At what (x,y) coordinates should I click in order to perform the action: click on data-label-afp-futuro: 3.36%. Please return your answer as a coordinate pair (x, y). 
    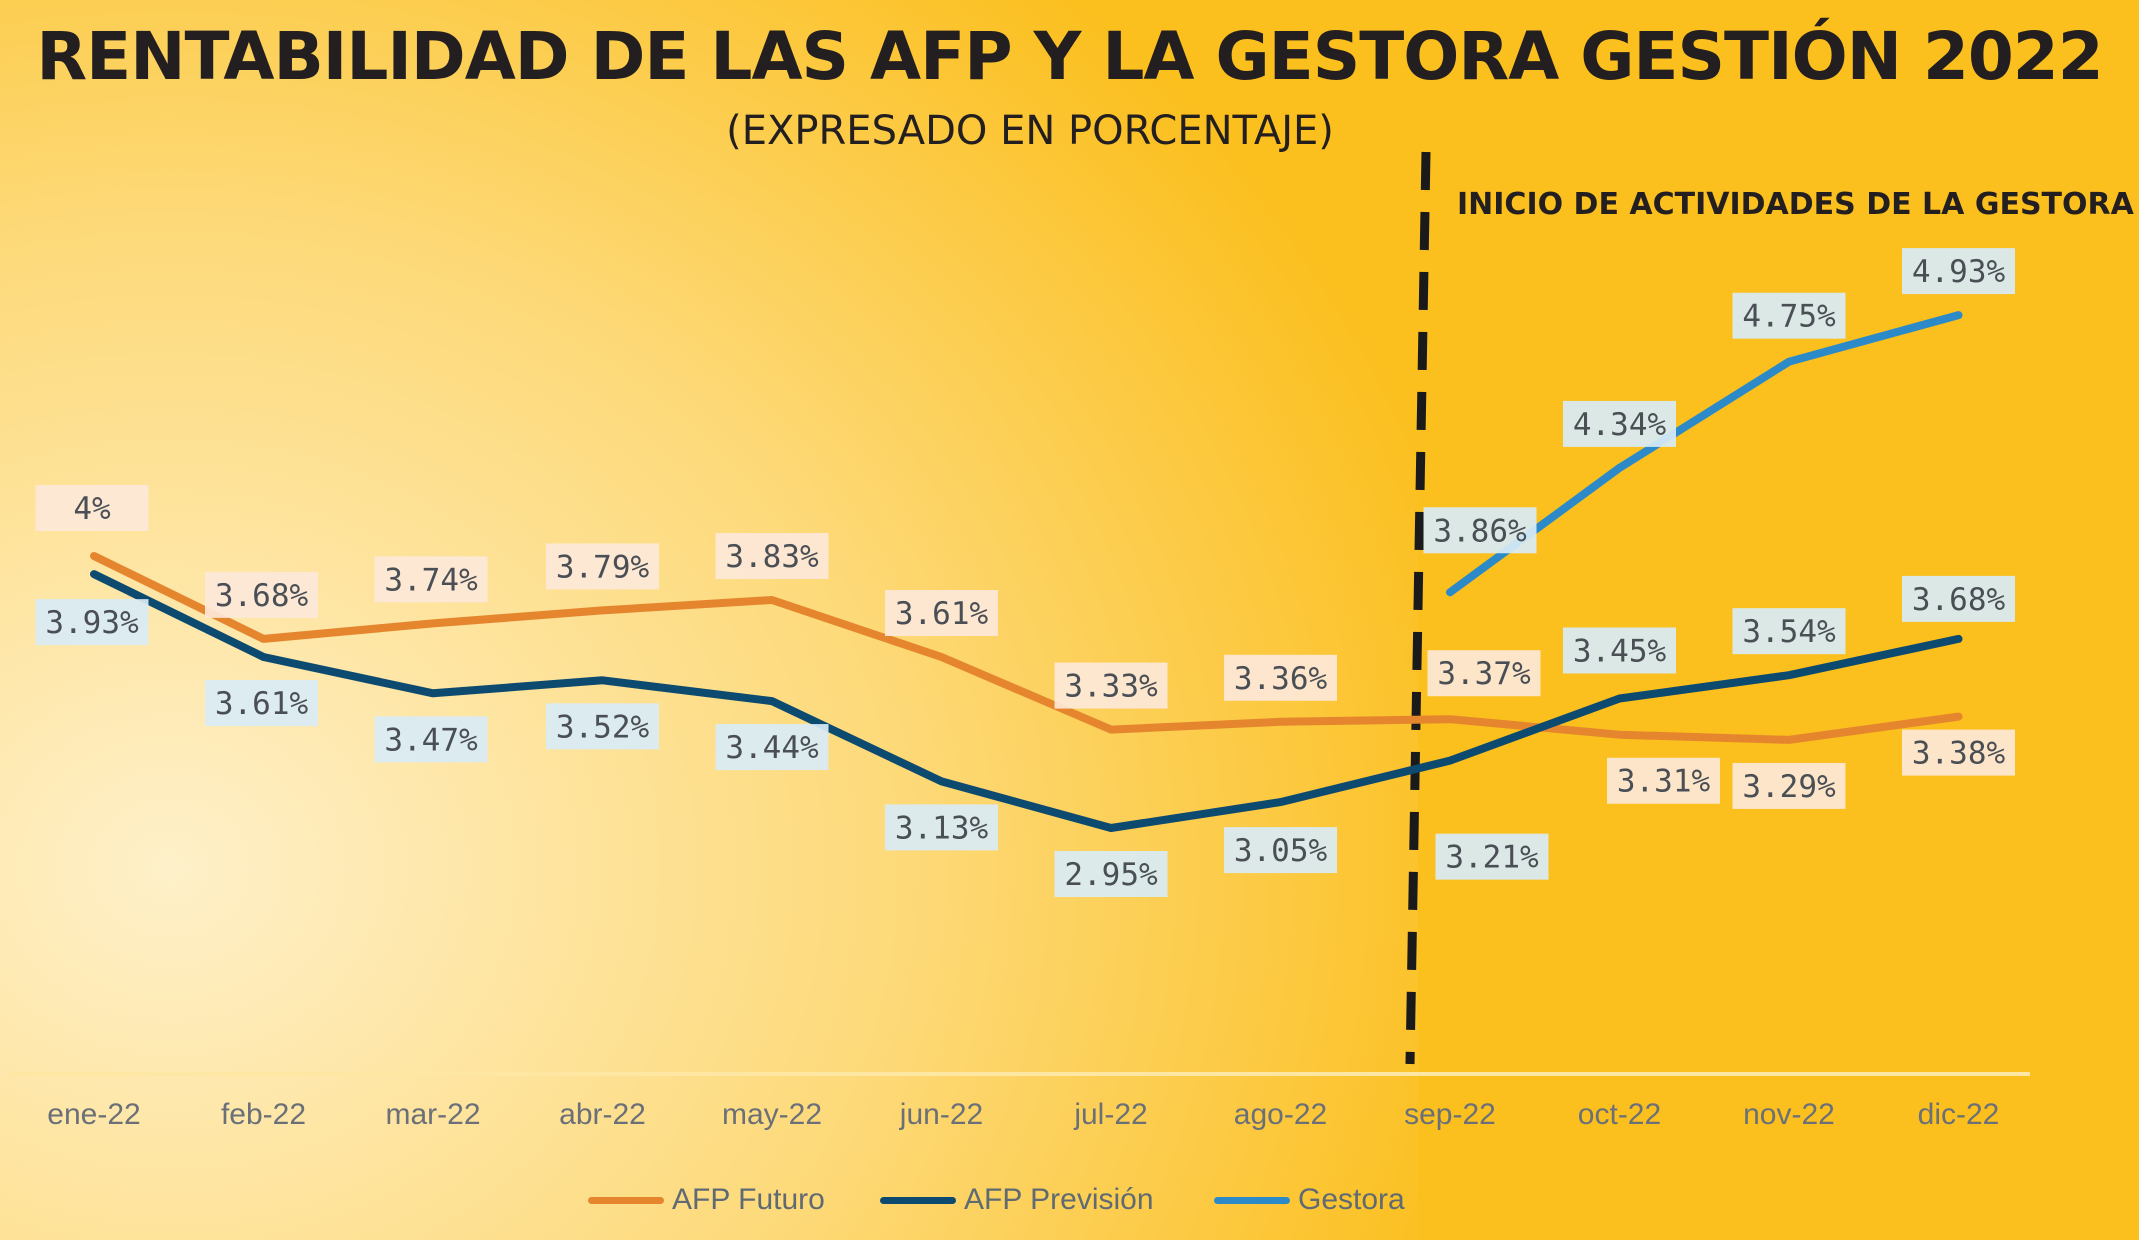
    Looking at the image, I should click on (1281, 679).